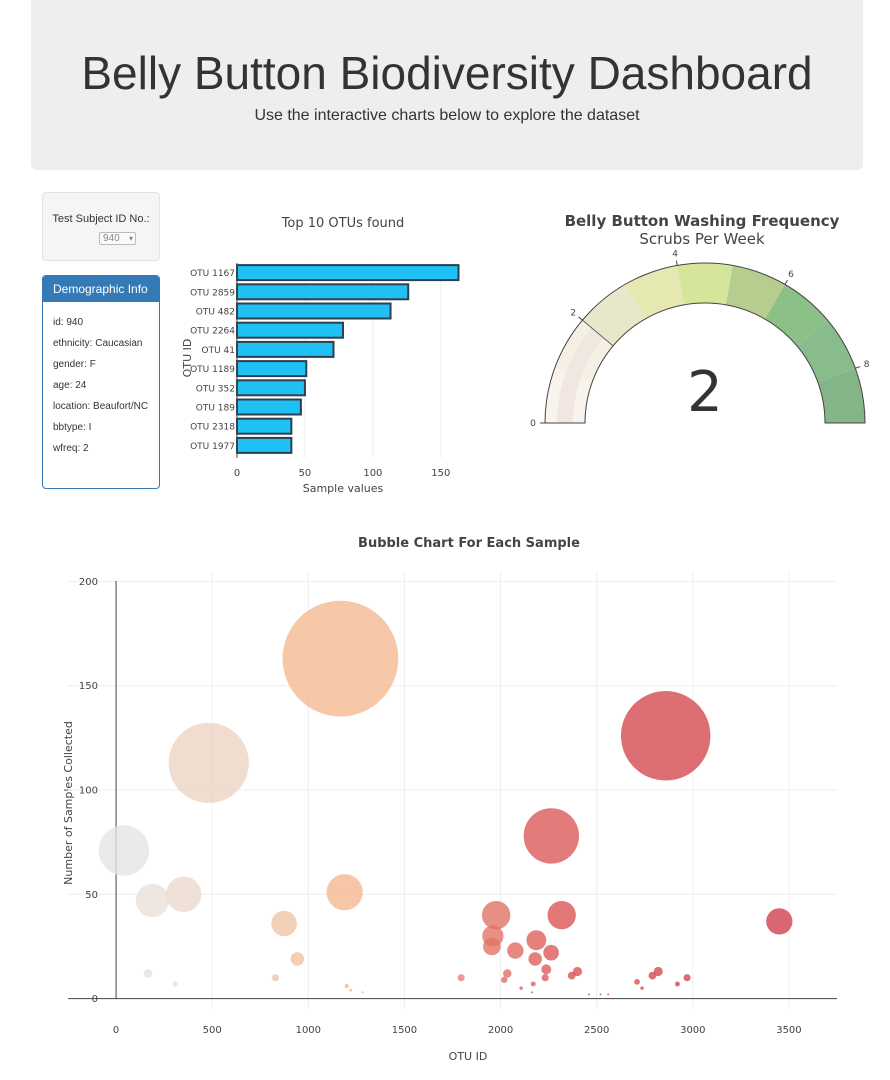  What do you see at coordinates (469, 543) in the screenshot?
I see `bubble-chart-title: Bubble Chart For Each Sample` at bounding box center [469, 543].